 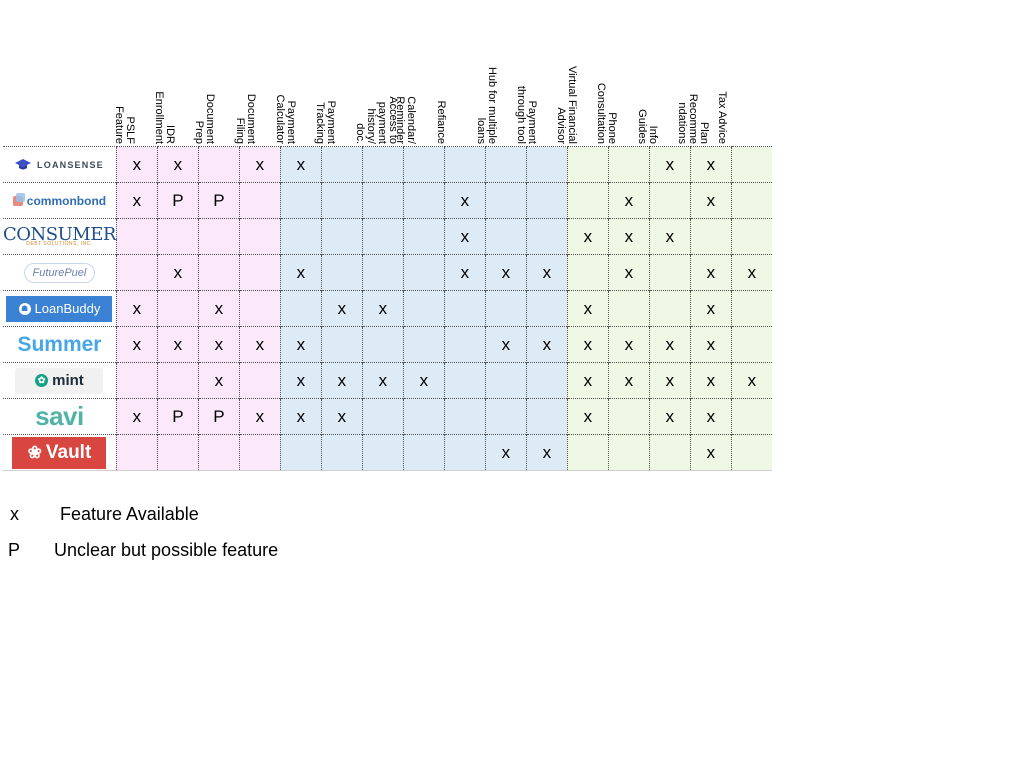 I want to click on table-row: CONSUMER DEBT SOLUTIONS, INC. x x x x, so click(x=387, y=236).